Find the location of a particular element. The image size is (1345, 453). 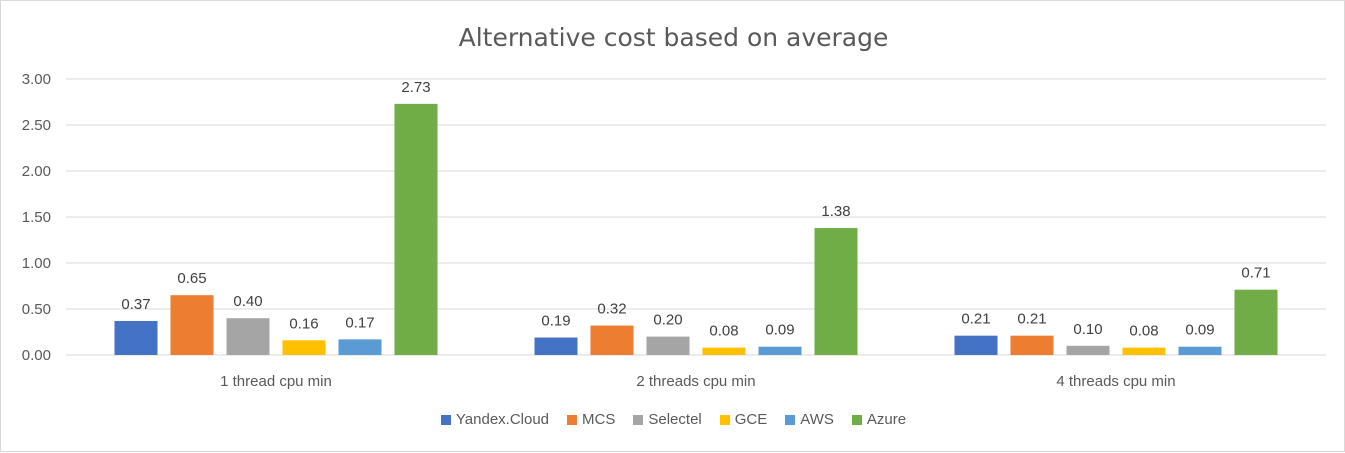

chart-title: Alternative cost based on average is located at coordinates (673, 37).